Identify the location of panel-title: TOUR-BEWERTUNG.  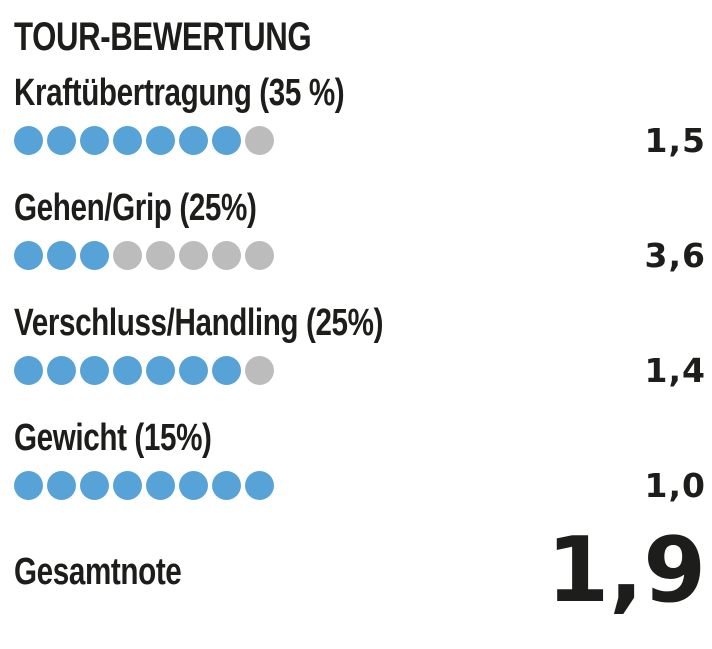
(163, 37).